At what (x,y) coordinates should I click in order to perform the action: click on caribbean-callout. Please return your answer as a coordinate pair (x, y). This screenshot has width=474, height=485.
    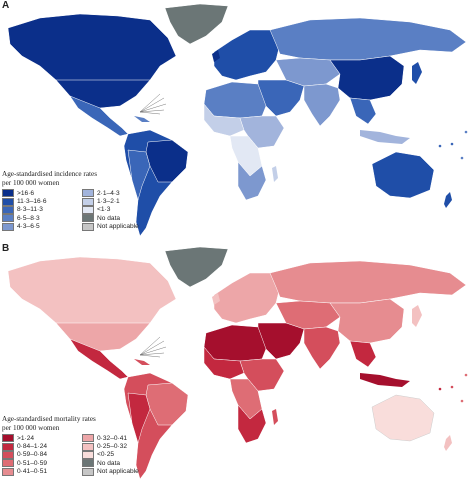
    Looking at the image, I should click on (153, 104).